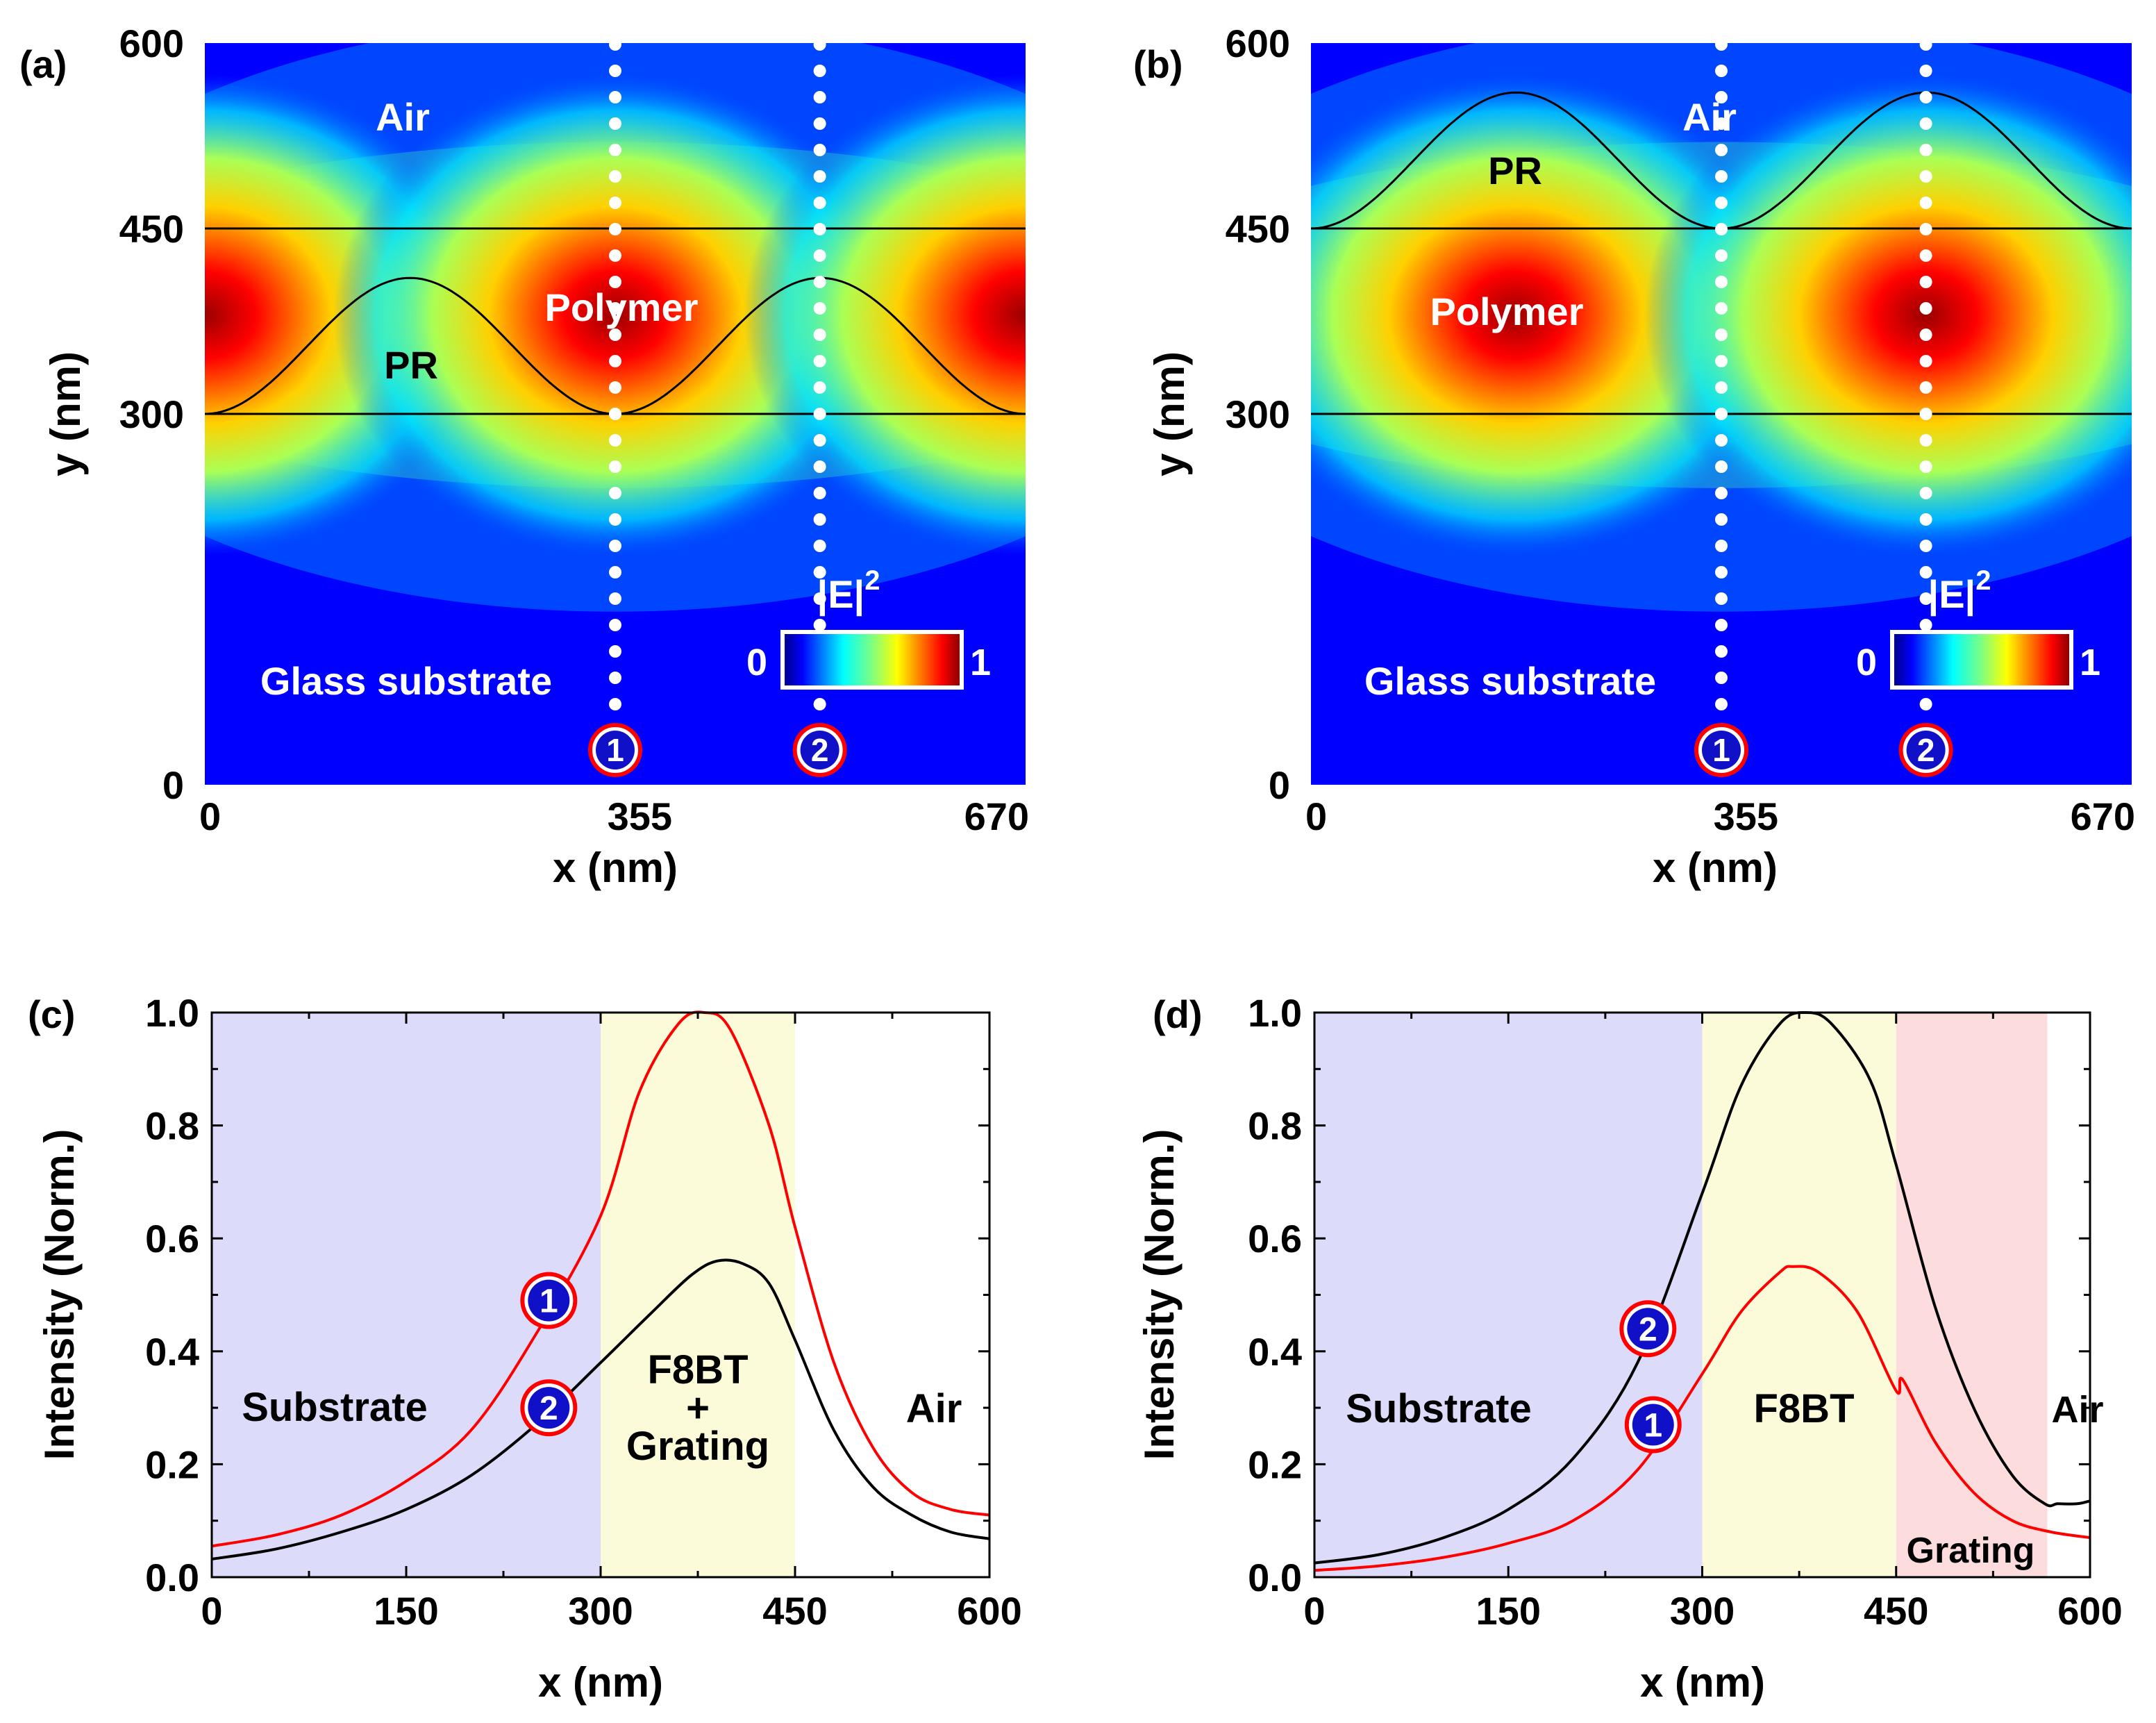  Describe the element at coordinates (1805, 1409) in the screenshot. I see `region-label-f8bt: F8BT` at that location.